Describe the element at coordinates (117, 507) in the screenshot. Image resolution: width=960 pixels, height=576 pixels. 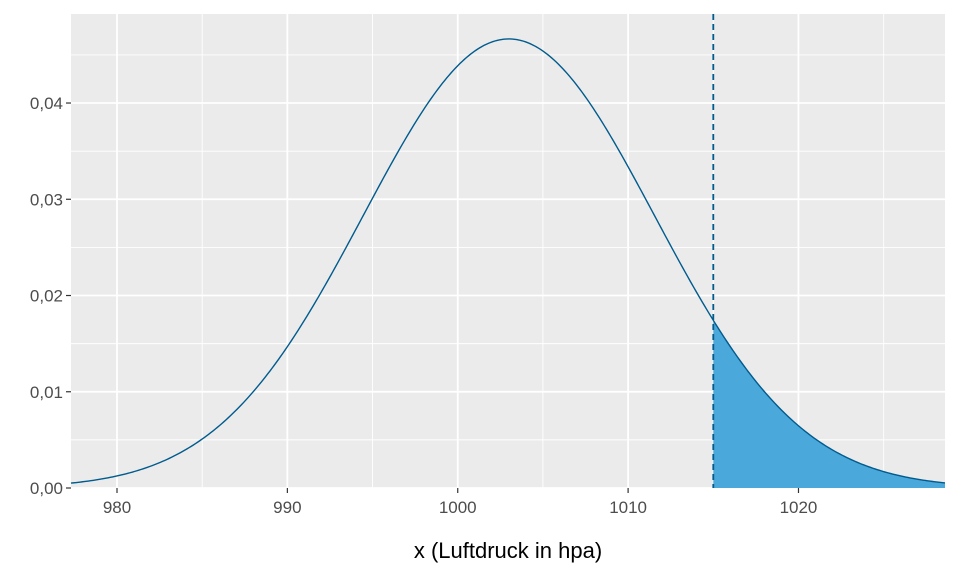
I see `x-tick-label: 980` at that location.